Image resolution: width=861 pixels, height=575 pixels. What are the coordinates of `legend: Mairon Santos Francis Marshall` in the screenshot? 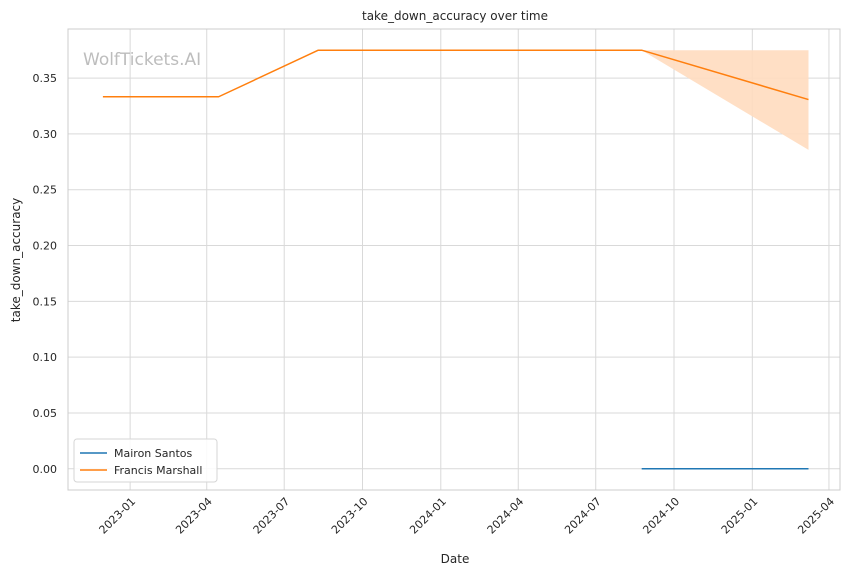 It's located at (145, 460).